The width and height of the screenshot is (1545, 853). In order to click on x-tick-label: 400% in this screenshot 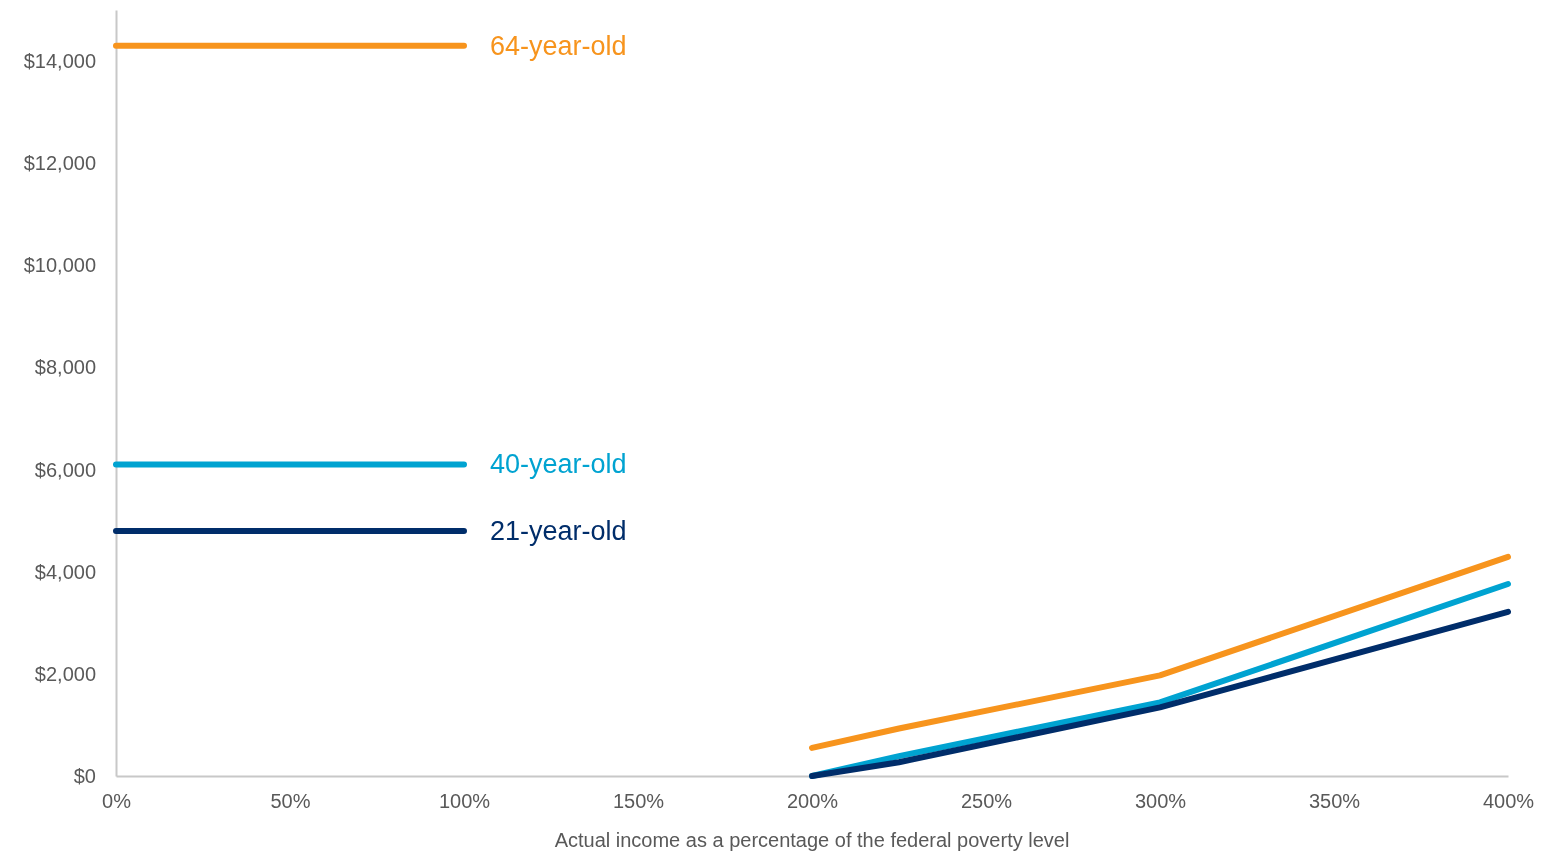, I will do `click(1508, 801)`.